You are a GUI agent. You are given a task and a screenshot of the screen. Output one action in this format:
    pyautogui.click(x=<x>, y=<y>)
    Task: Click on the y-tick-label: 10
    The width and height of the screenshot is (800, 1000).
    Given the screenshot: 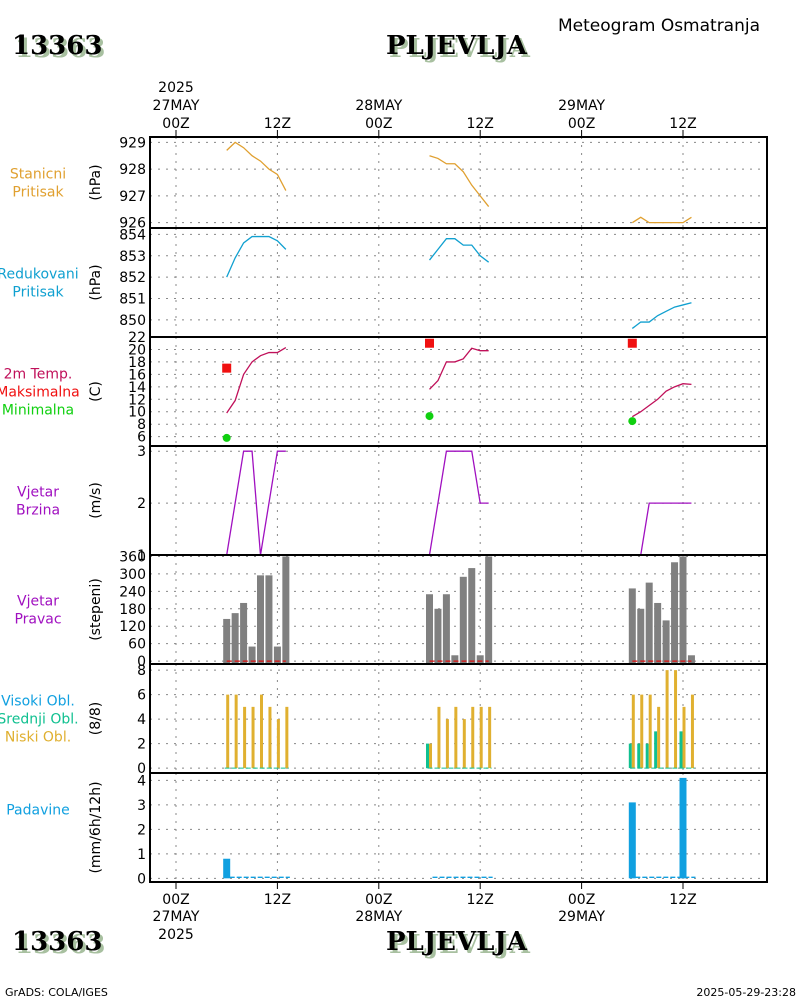 What is the action you would take?
    pyautogui.click(x=137, y=413)
    